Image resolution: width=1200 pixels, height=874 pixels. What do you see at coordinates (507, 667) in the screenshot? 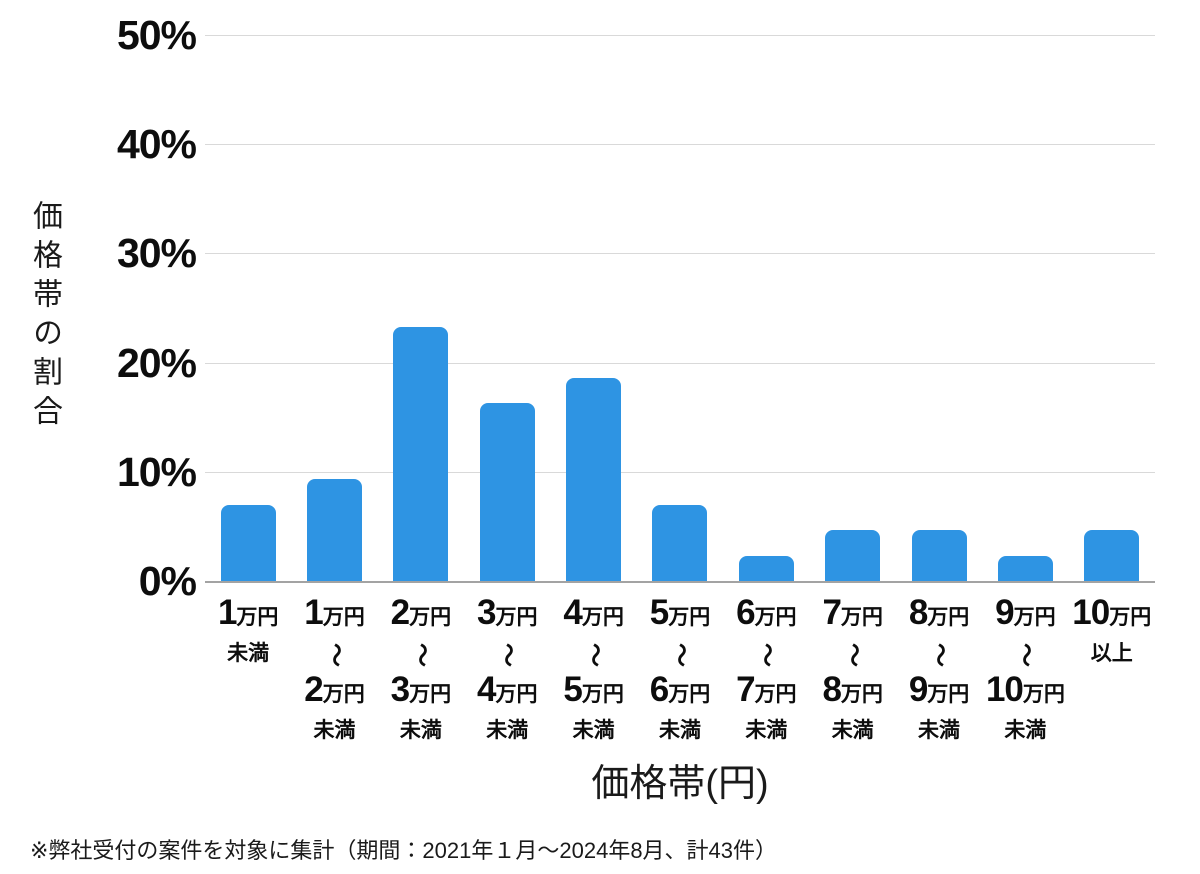
I see `x-tick-label: 3万円〜 4万円 未満` at bounding box center [507, 667].